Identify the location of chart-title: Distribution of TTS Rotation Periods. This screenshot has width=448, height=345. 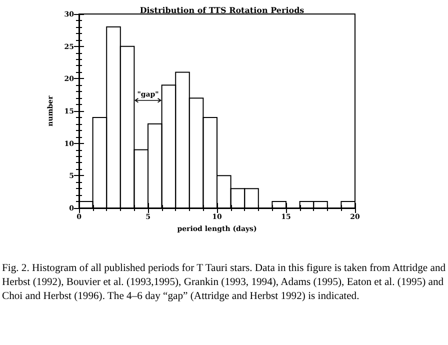
(222, 10).